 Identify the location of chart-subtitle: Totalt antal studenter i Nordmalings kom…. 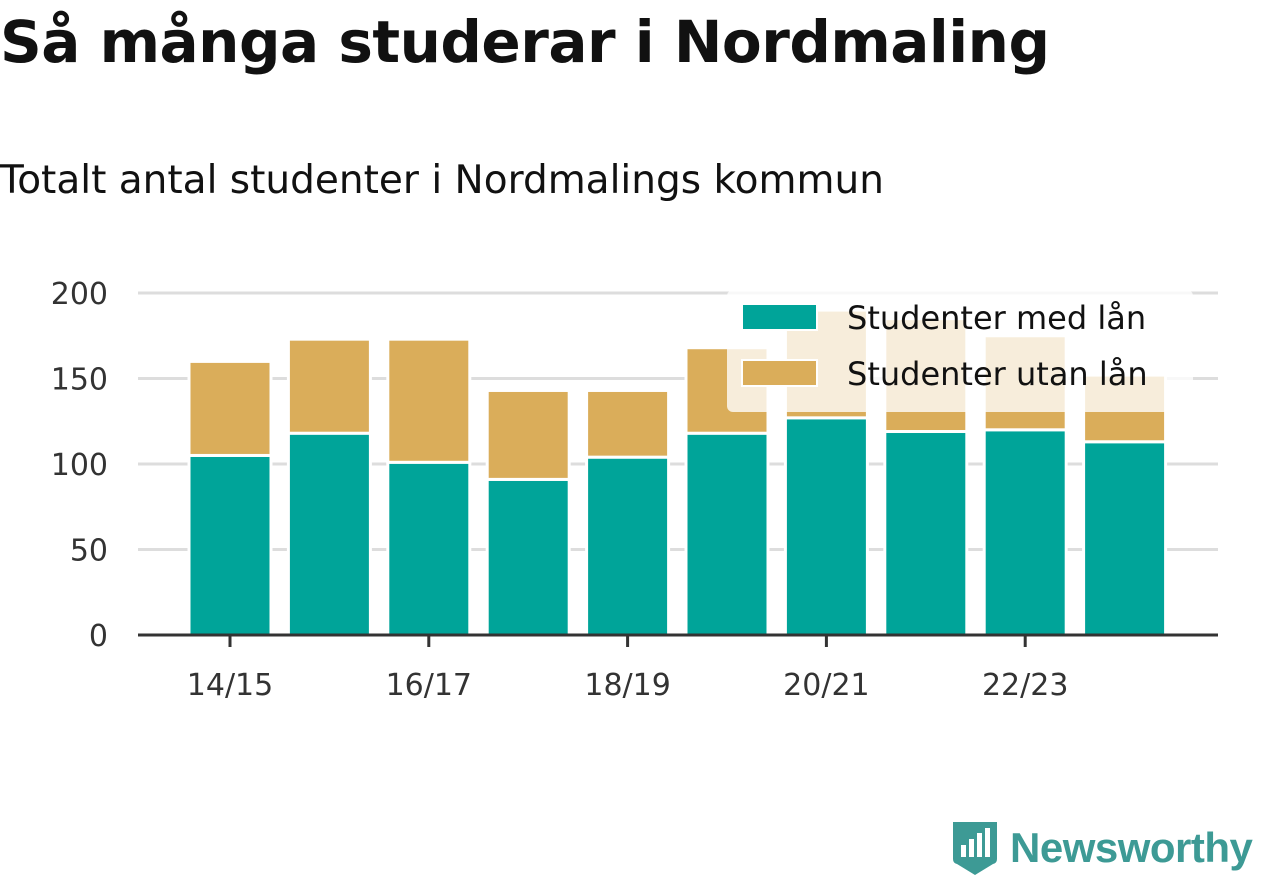
(442, 180).